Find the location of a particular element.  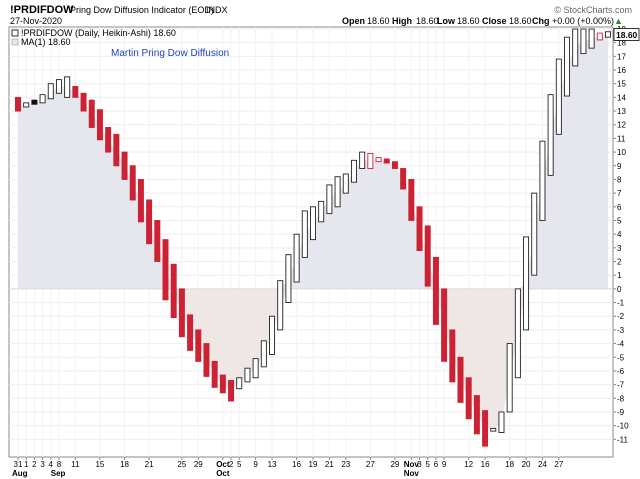

y-tick-label: 9 is located at coordinates (619, 166).